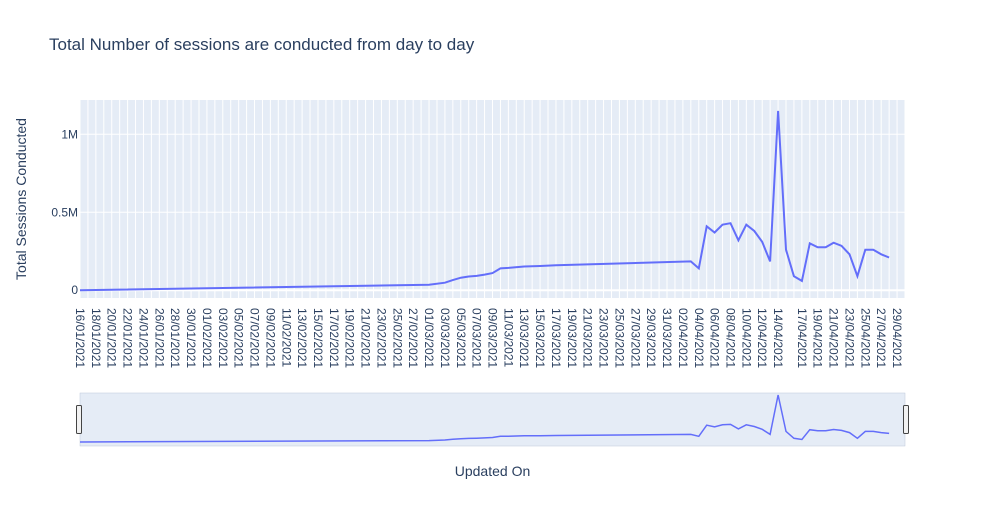 This screenshot has width=985, height=525. I want to click on x-tick-label: 24/01/2021, so click(143, 338).